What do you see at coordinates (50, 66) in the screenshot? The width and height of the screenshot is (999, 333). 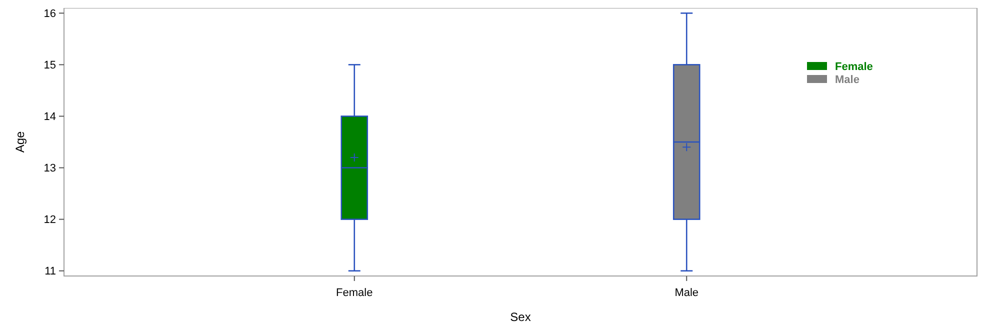 I see `y-tick-label: 15` at bounding box center [50, 66].